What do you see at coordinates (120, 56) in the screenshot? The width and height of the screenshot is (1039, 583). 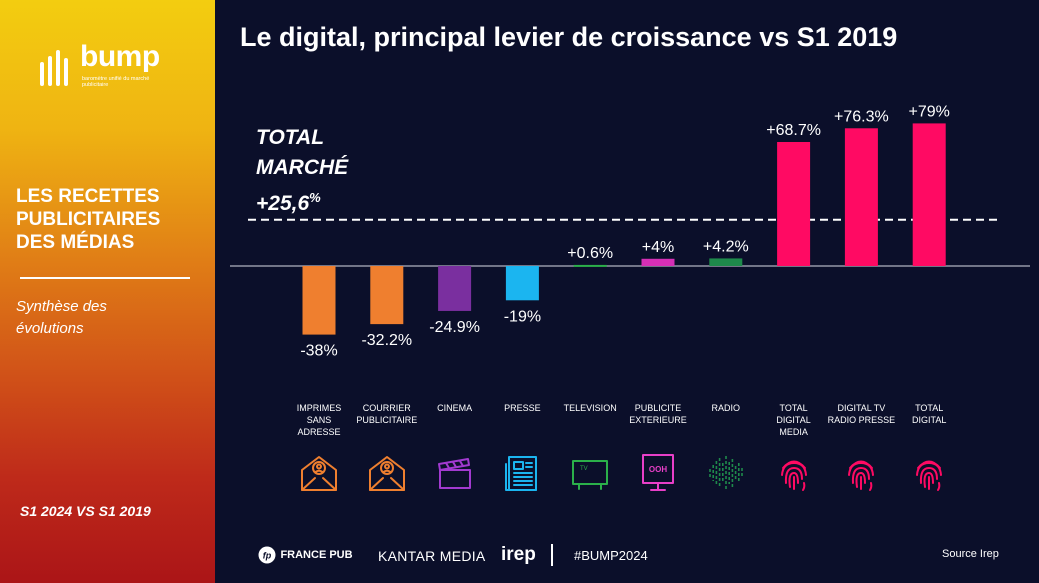 I see `logo-wordmark: bump` at bounding box center [120, 56].